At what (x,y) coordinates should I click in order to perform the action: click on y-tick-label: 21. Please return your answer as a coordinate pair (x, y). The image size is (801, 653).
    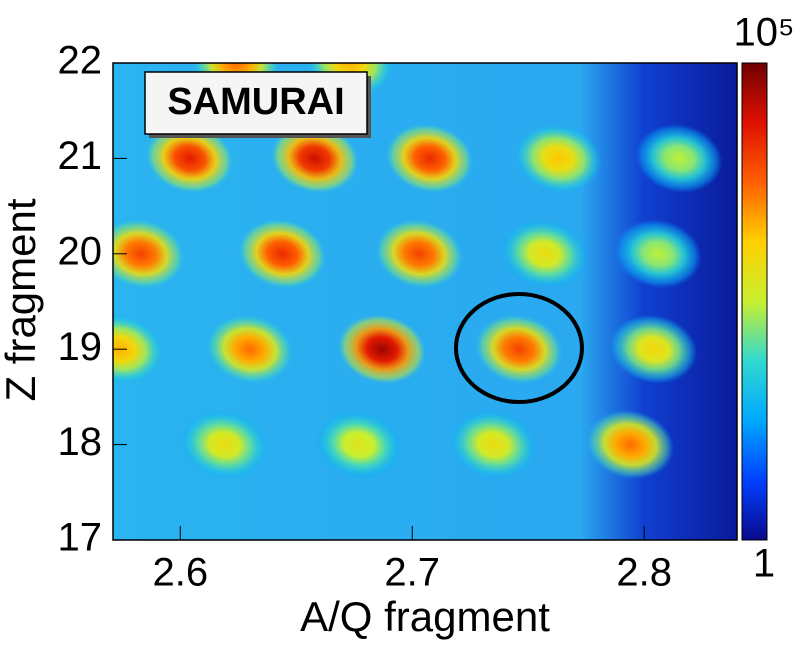
    Looking at the image, I should click on (80, 156).